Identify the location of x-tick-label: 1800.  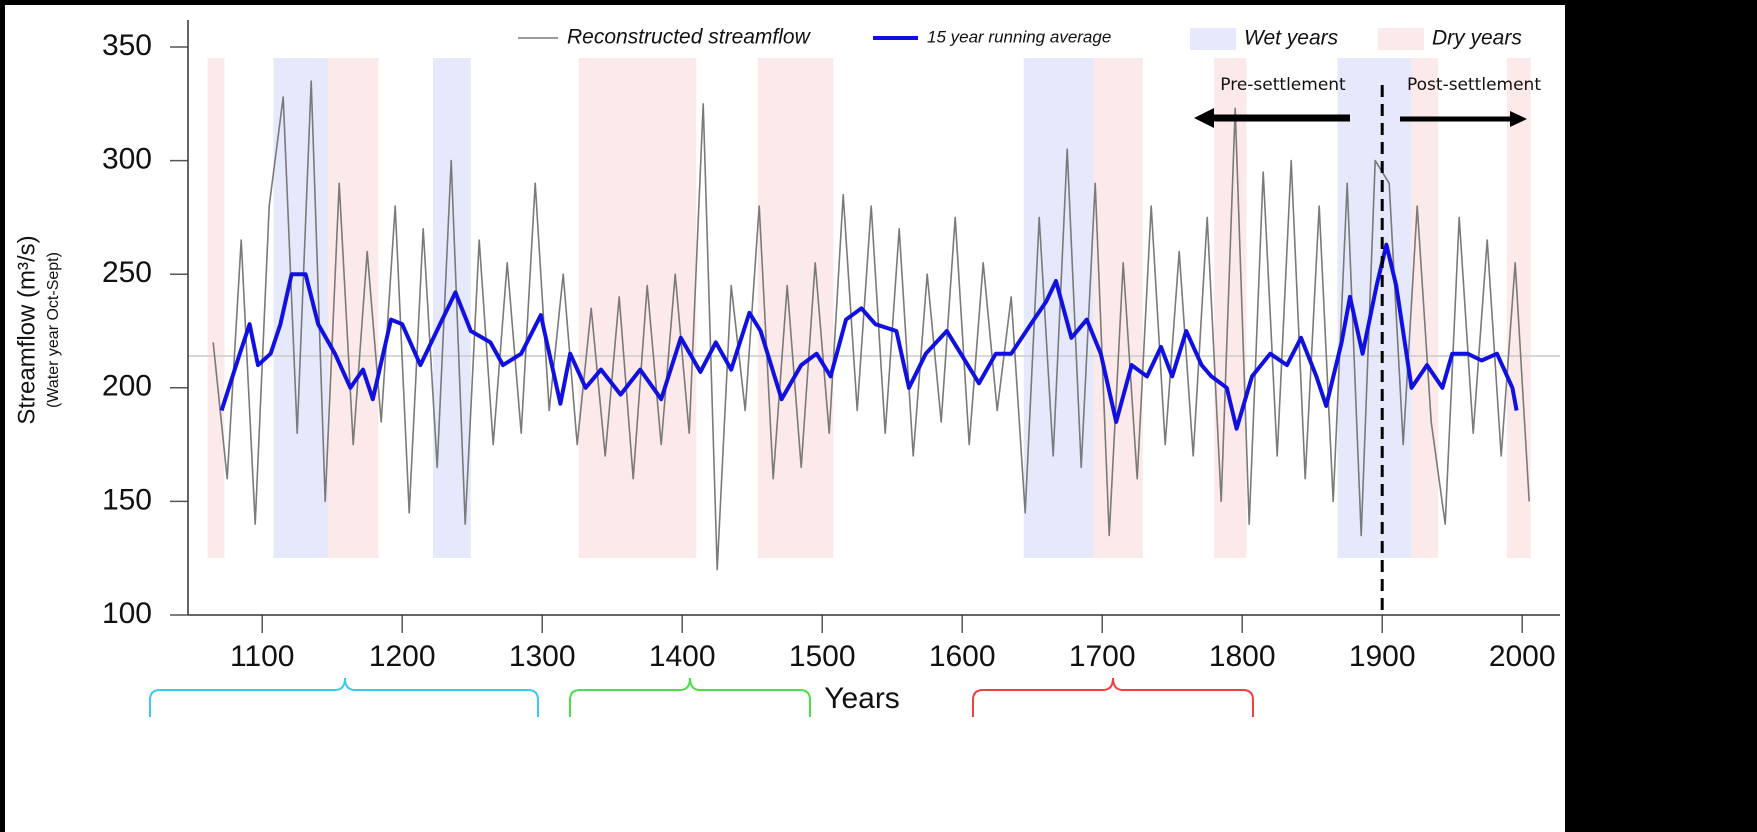
(1242, 656).